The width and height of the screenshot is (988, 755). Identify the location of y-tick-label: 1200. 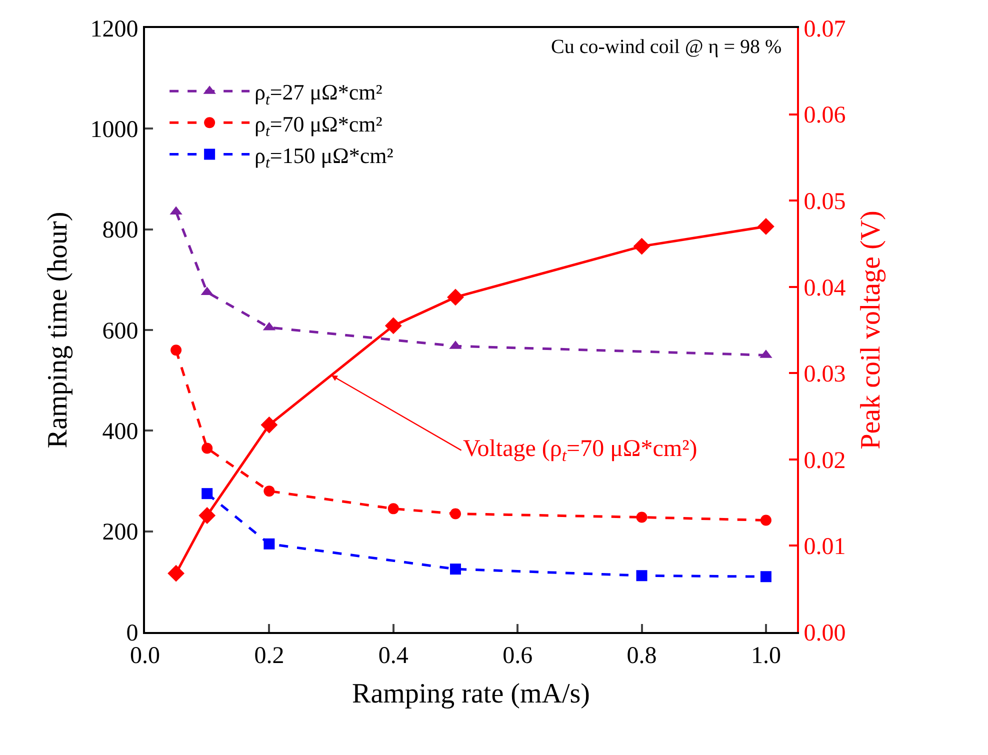
(114, 29).